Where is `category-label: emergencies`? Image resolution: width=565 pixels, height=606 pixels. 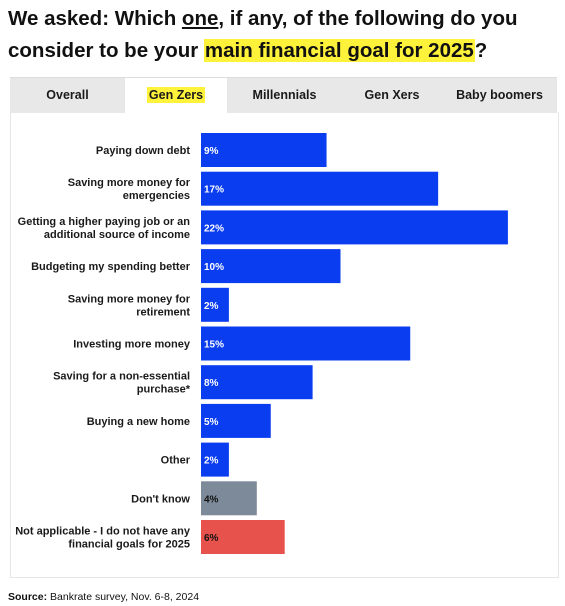 category-label: emergencies is located at coordinates (156, 196).